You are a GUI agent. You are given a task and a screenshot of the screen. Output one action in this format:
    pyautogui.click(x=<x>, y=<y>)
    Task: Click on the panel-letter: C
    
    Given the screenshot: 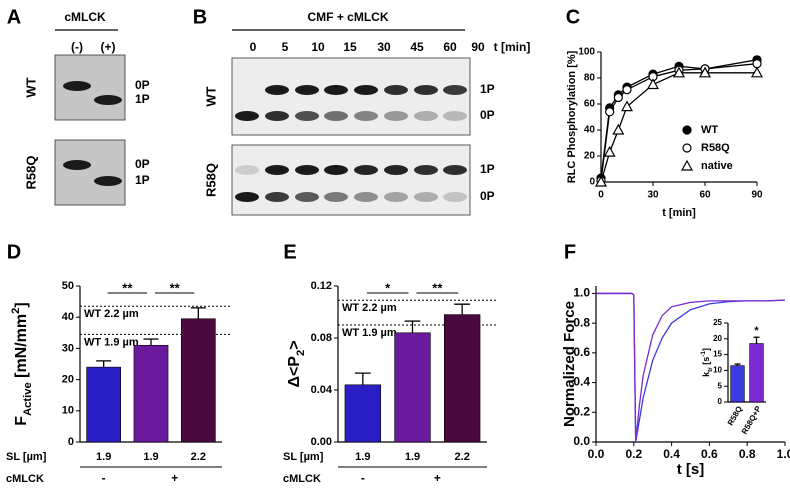 What is the action you would take?
    pyautogui.click(x=573, y=17)
    